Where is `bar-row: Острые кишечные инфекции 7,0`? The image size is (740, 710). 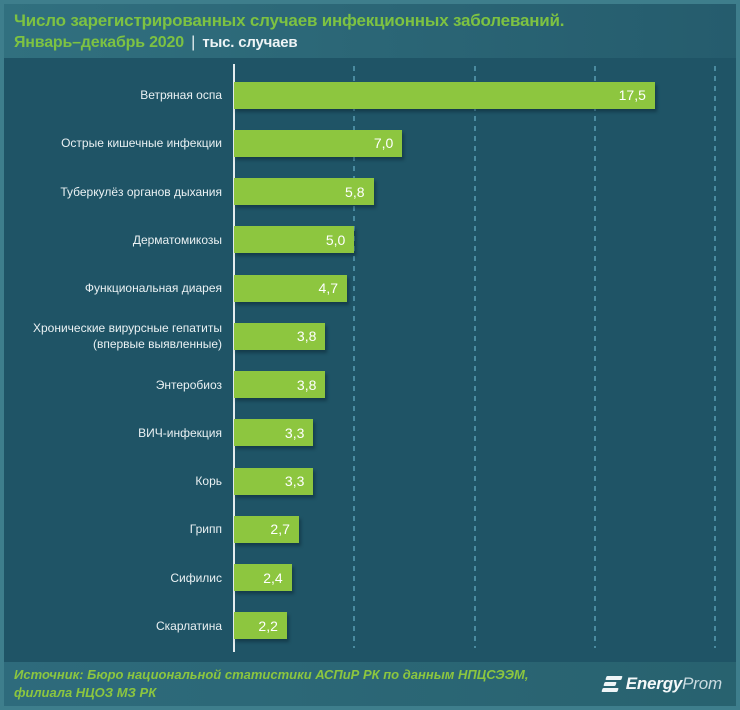 bar-row: Острые кишечные инфекции 7,0 is located at coordinates (370, 143).